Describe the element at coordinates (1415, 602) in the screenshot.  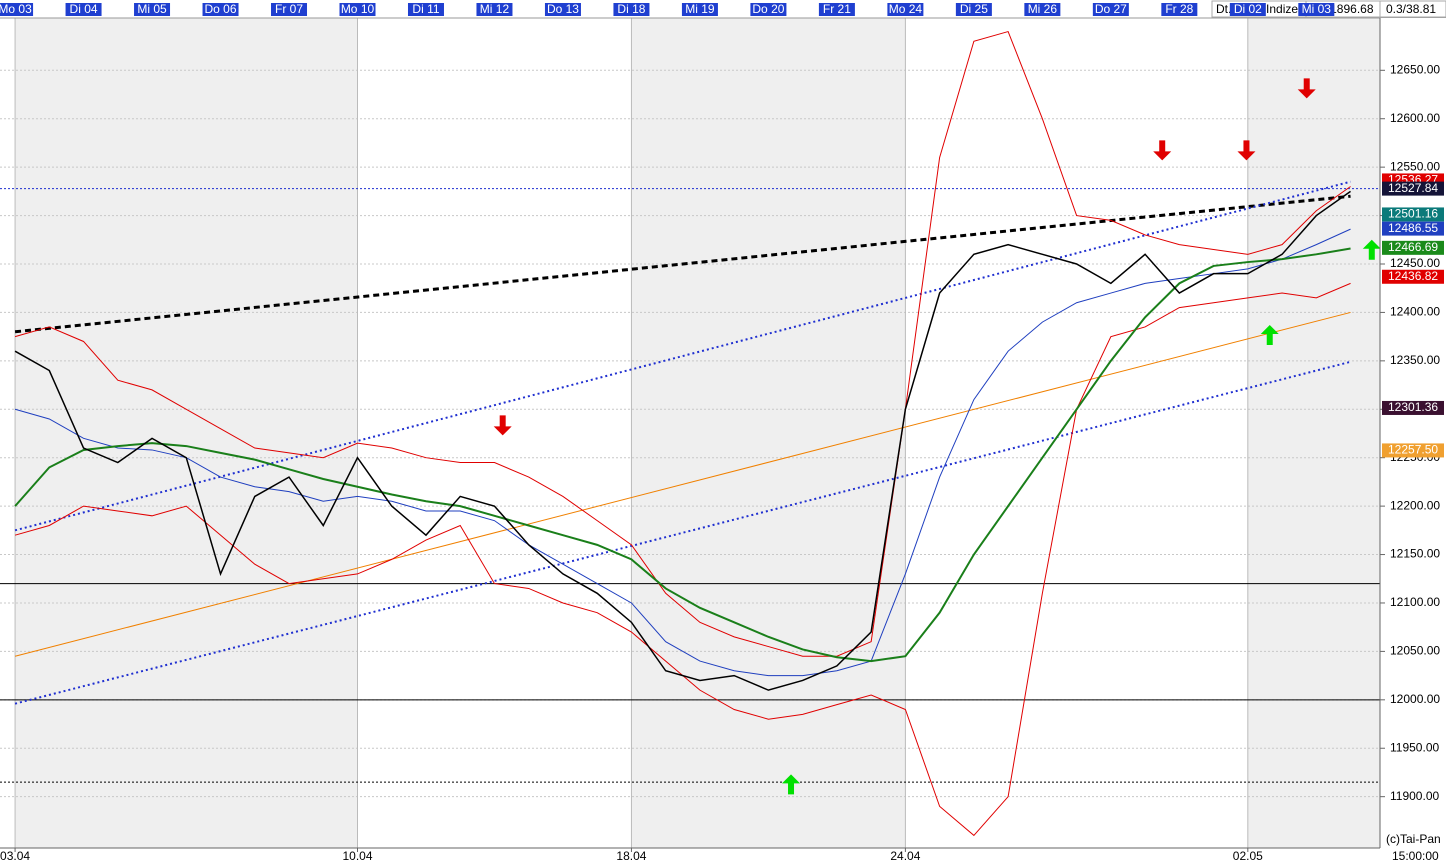
I see `y-tick-label: 12100.00` at that location.